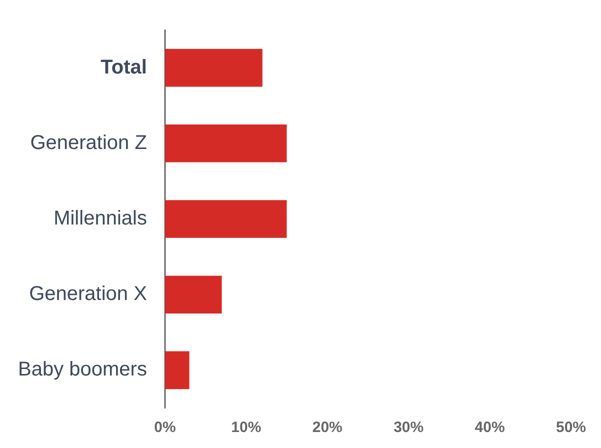 This screenshot has width=601, height=448. Describe the element at coordinates (82, 369) in the screenshot. I see `y-tick-label: Baby boomers` at that location.